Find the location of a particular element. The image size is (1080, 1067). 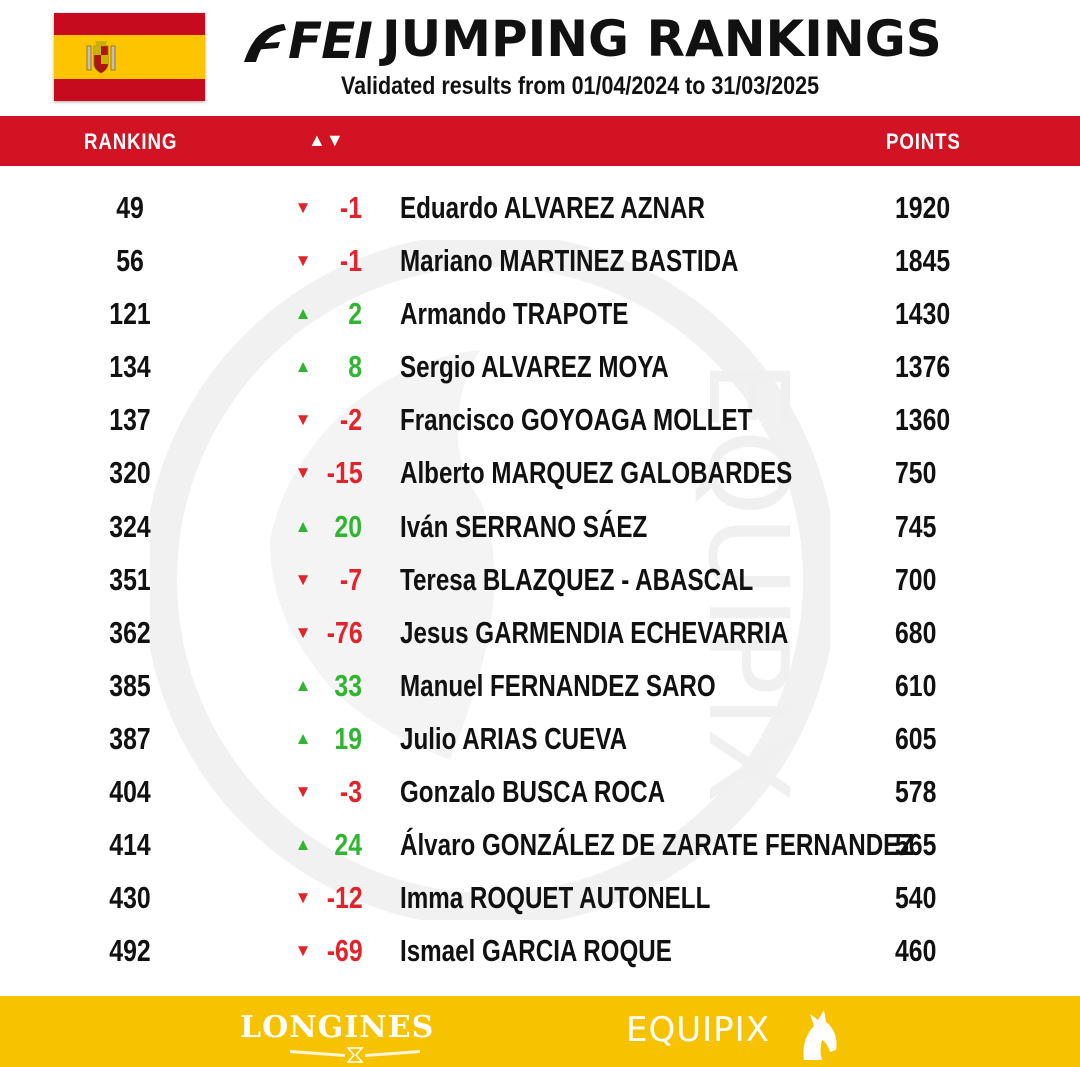

rider-name-cell: Francisco GOYOAGA MOLLET is located at coordinates (576, 420).